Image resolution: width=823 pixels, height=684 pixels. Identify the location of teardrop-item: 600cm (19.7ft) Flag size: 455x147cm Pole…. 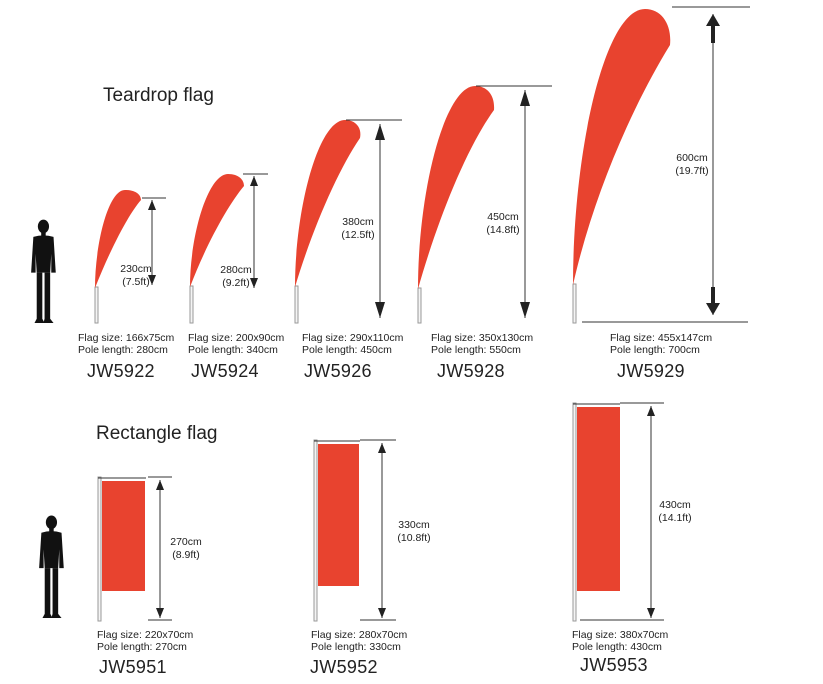
(661, 193).